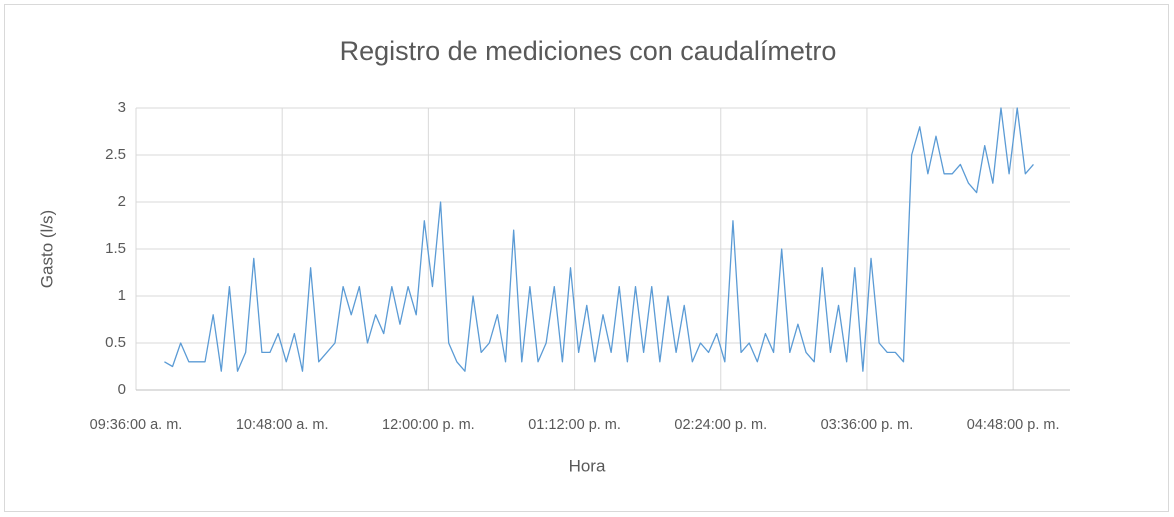 Image resolution: width=1174 pixels, height=517 pixels. I want to click on x-axis-title: Hora, so click(587, 465).